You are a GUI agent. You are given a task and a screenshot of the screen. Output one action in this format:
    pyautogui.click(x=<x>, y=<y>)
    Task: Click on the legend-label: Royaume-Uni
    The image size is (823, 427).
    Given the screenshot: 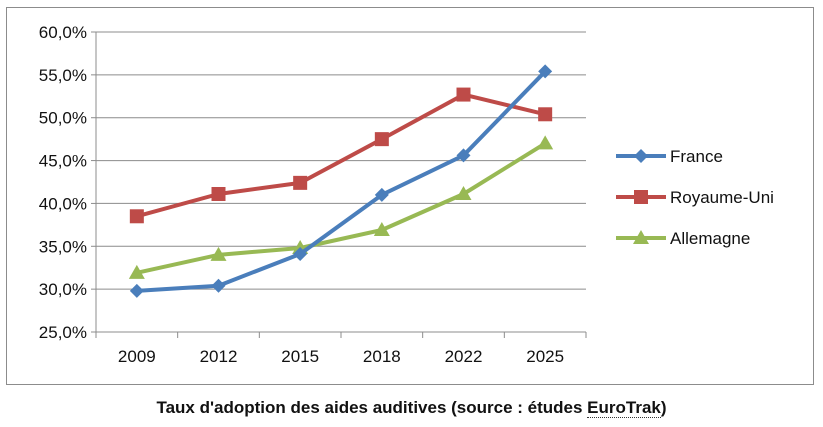 What is the action you would take?
    pyautogui.click(x=722, y=197)
    